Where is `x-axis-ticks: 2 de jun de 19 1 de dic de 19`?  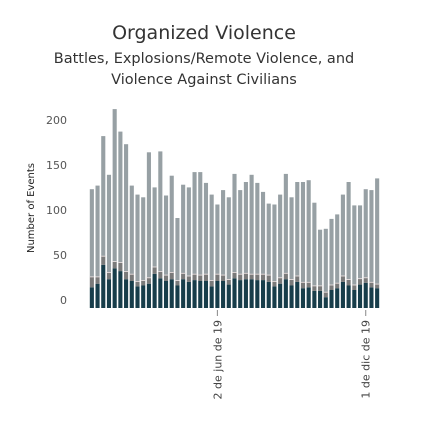
x-axis-ticks: 2 de jun de 19 1 de dic de 19 is located at coordinates (292, 354).